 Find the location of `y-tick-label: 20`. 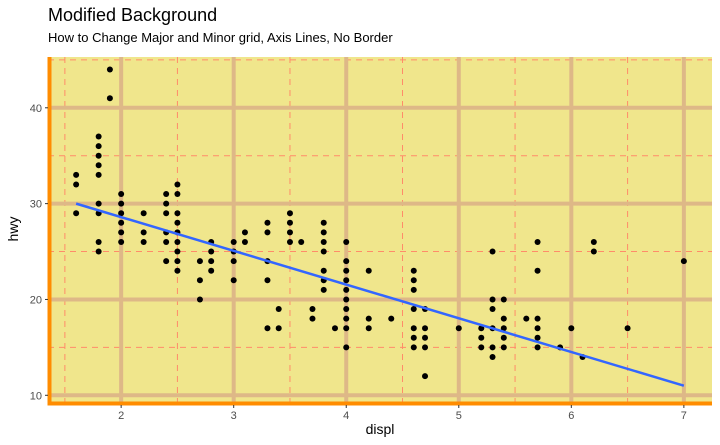

y-tick-label: 20 is located at coordinates (36, 300).